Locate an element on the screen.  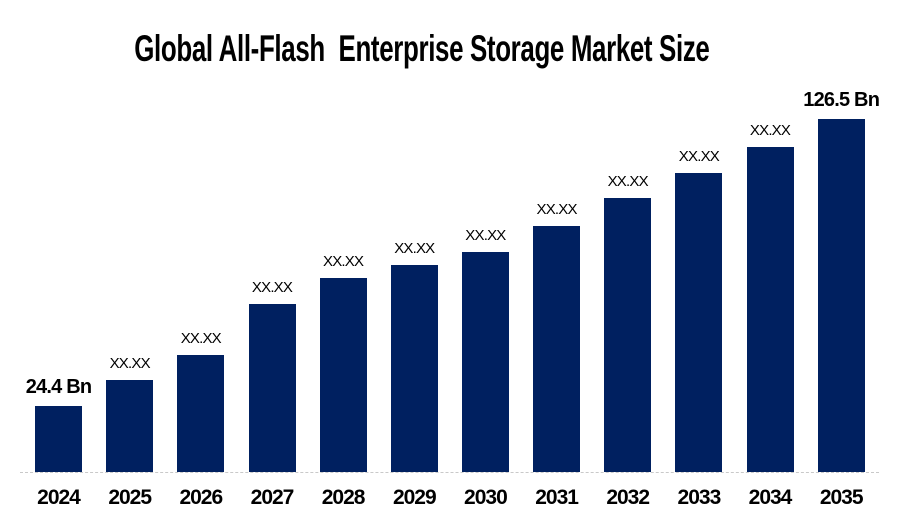
bar-2029 is located at coordinates (414, 368).